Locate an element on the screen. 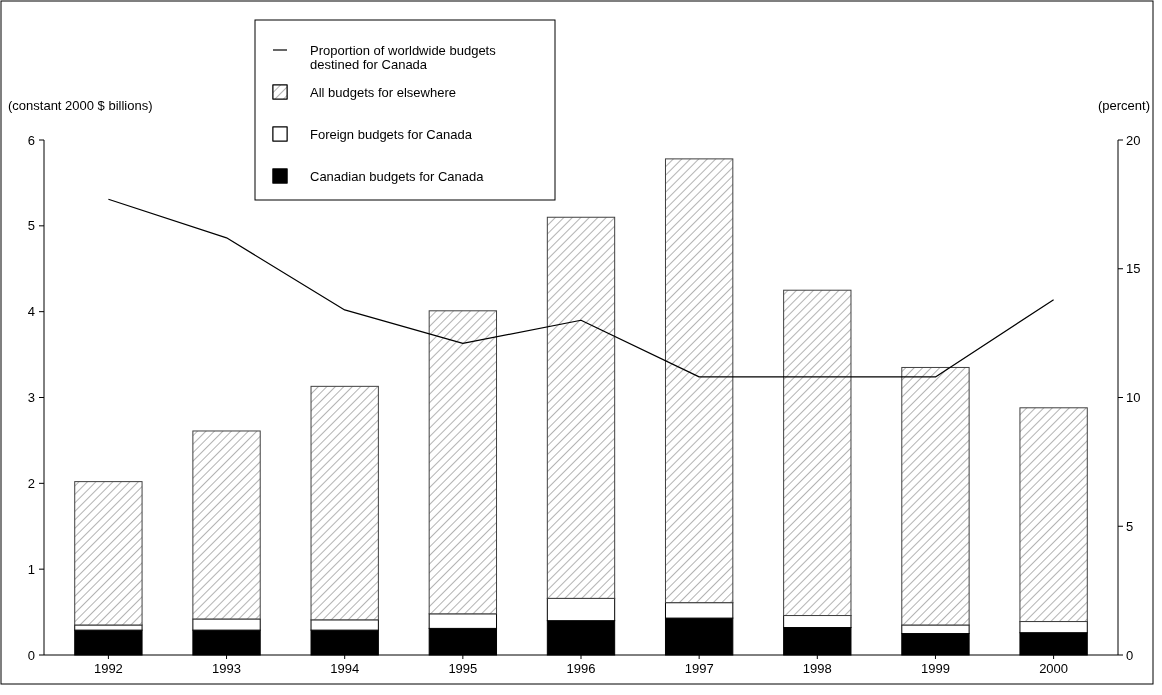  legend-label: All budgets for elsewhere is located at coordinates (383, 92).